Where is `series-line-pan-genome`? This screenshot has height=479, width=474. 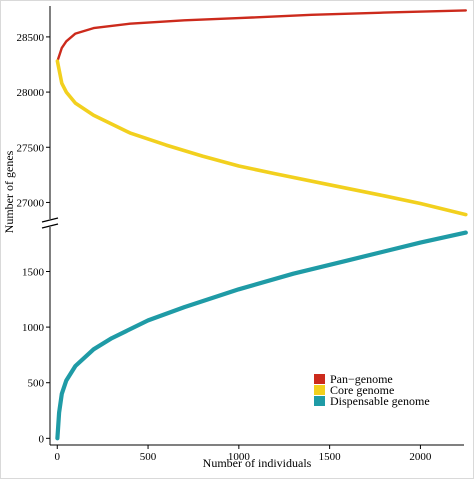
series-line-pan-genome is located at coordinates (261, 36).